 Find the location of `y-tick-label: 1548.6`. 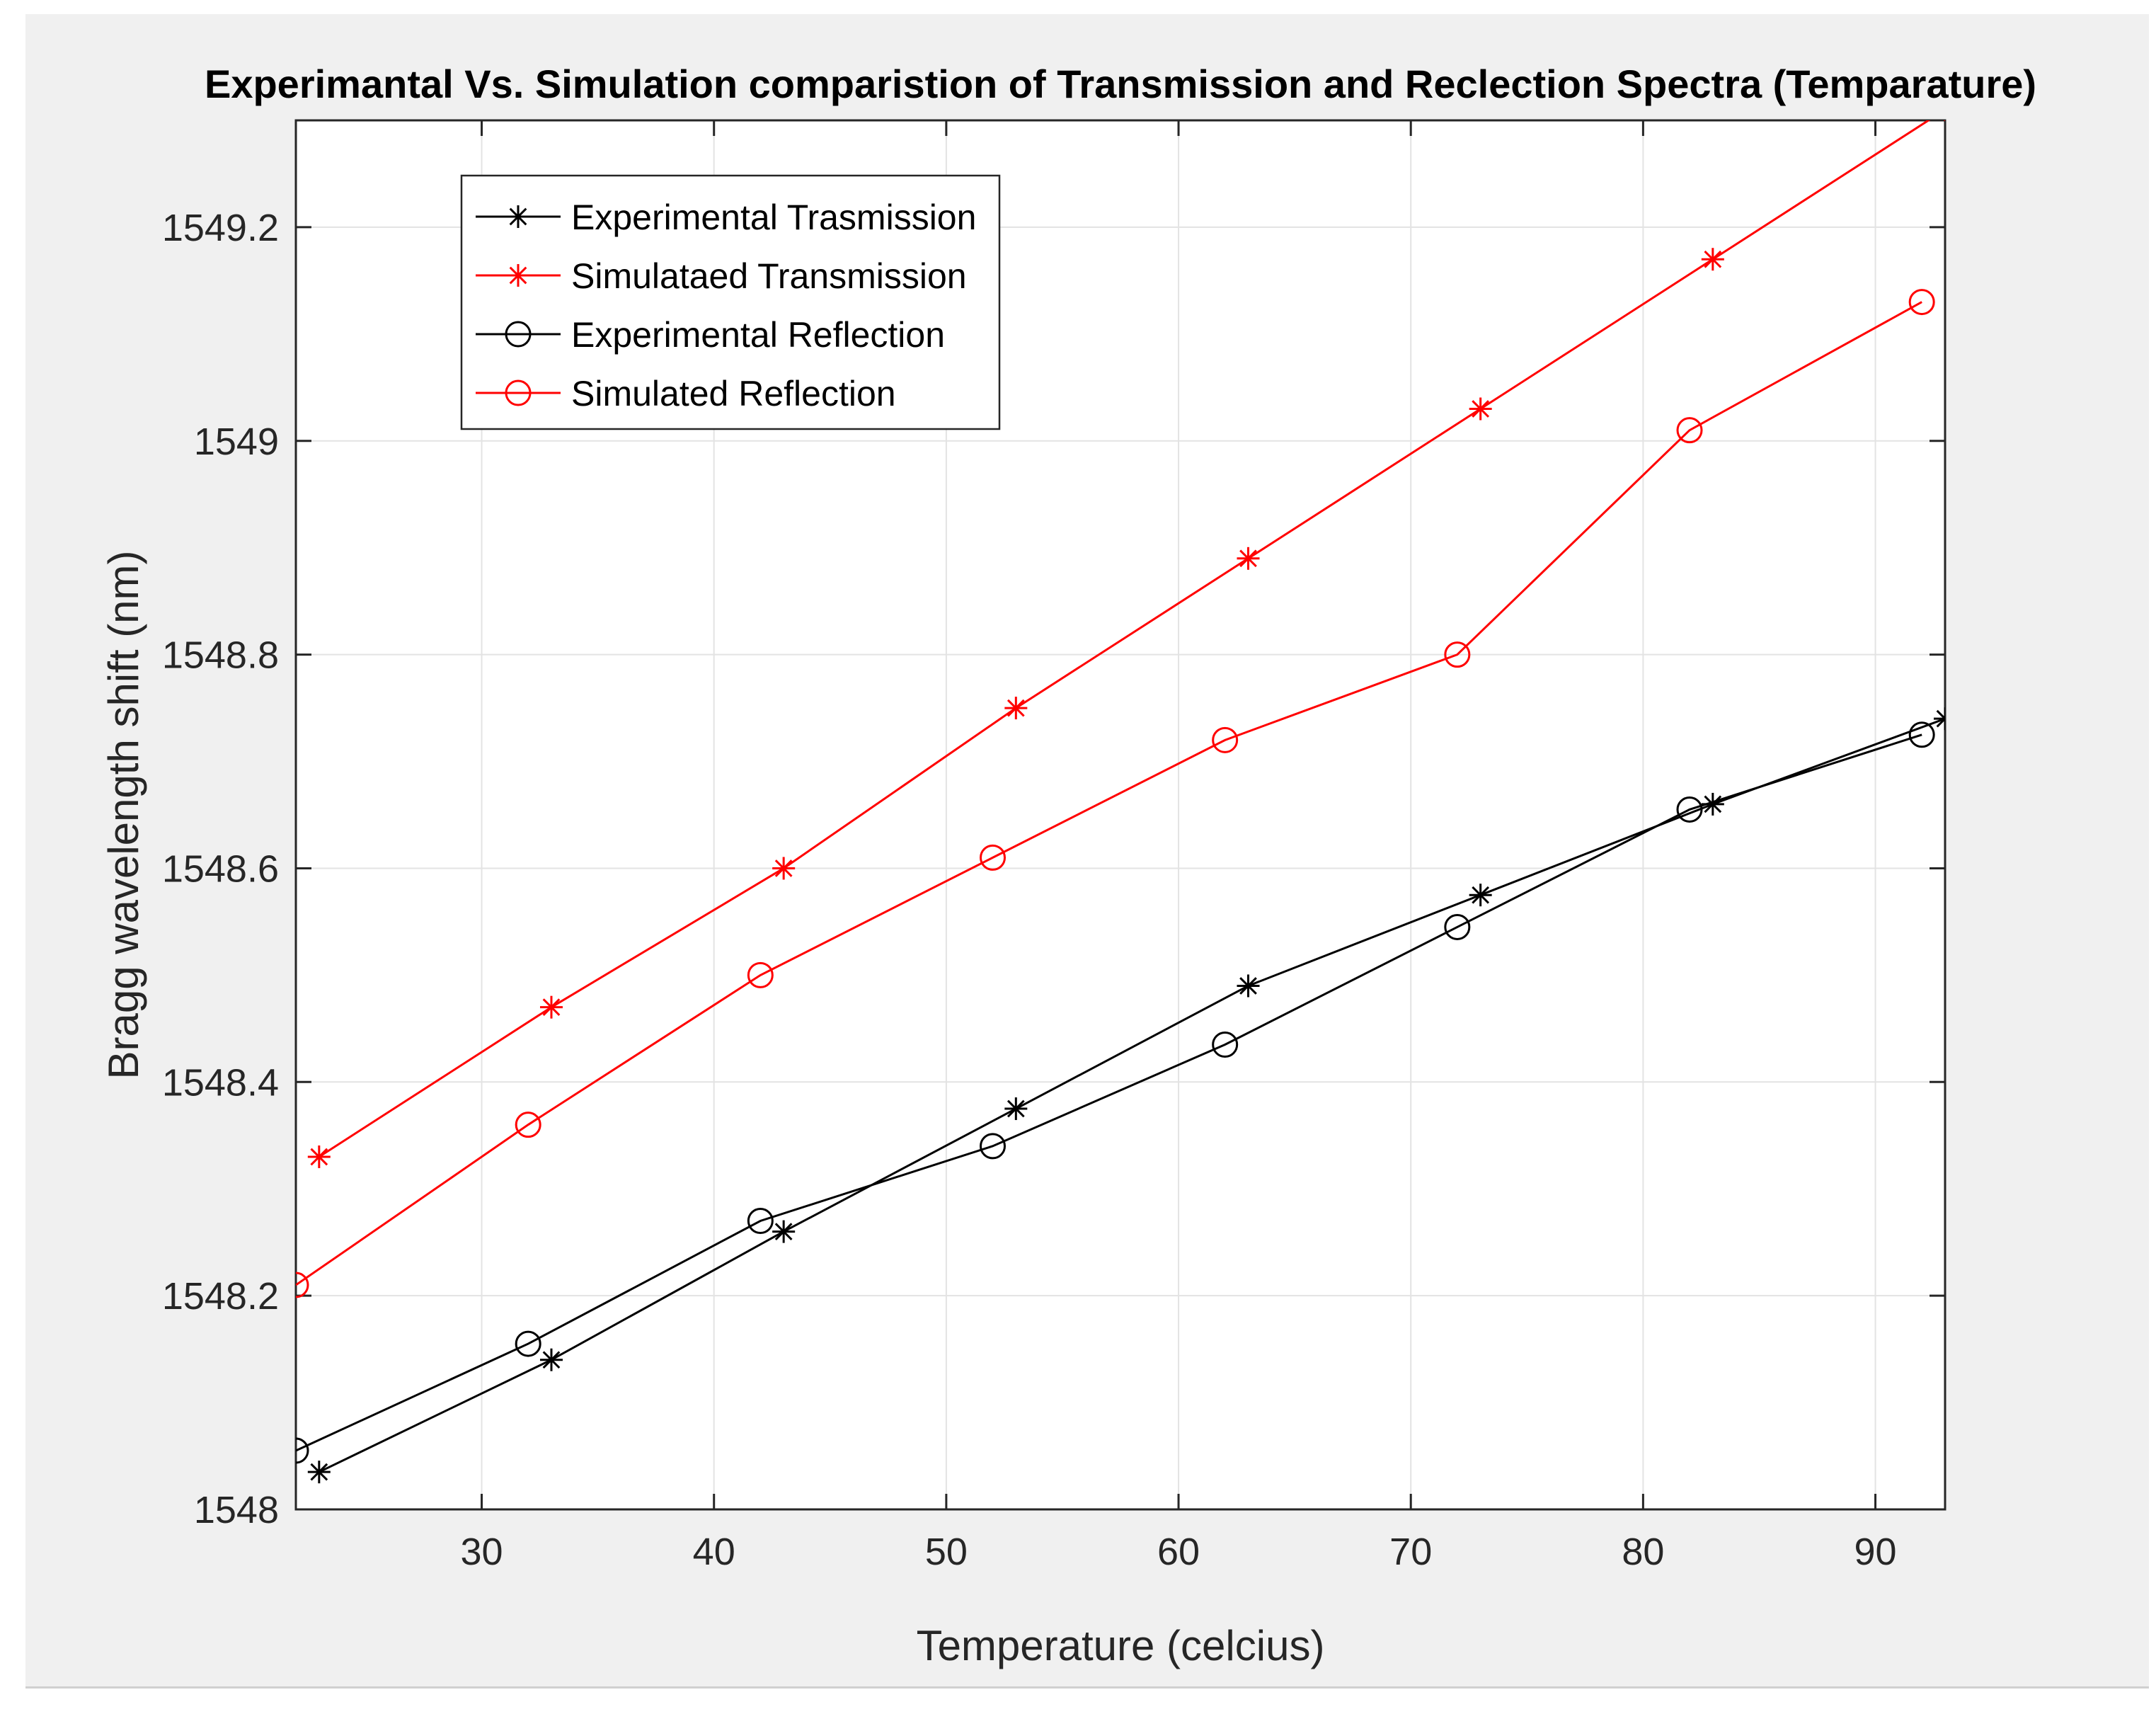

y-tick-label: 1548.6 is located at coordinates (220, 868).